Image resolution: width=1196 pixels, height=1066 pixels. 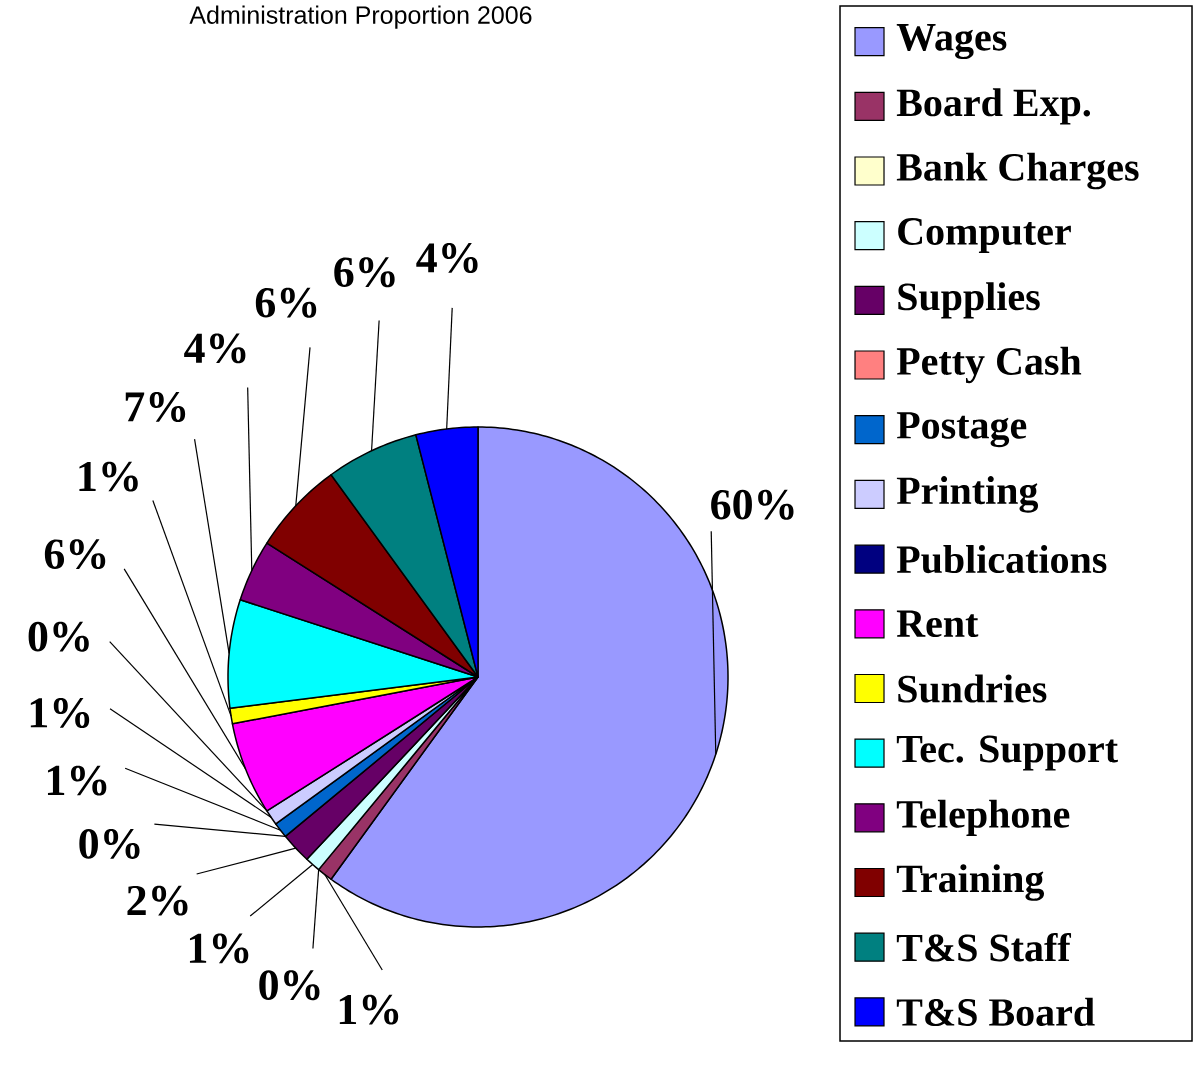 What do you see at coordinates (155, 407) in the screenshot?
I see `data-label: 7%` at bounding box center [155, 407].